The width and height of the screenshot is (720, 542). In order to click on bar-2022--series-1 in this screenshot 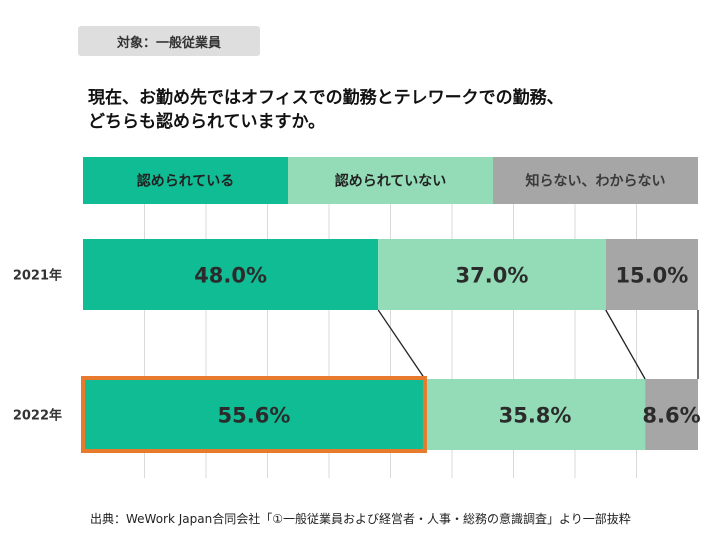, I will do `click(254, 414)`.